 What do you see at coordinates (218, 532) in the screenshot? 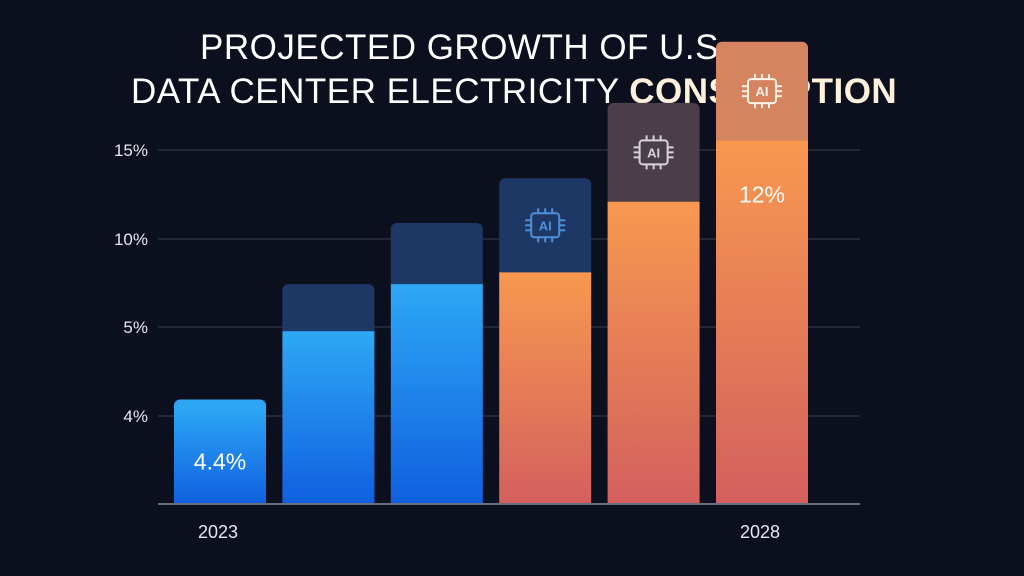
I see `x-tick-label: 2023` at bounding box center [218, 532].